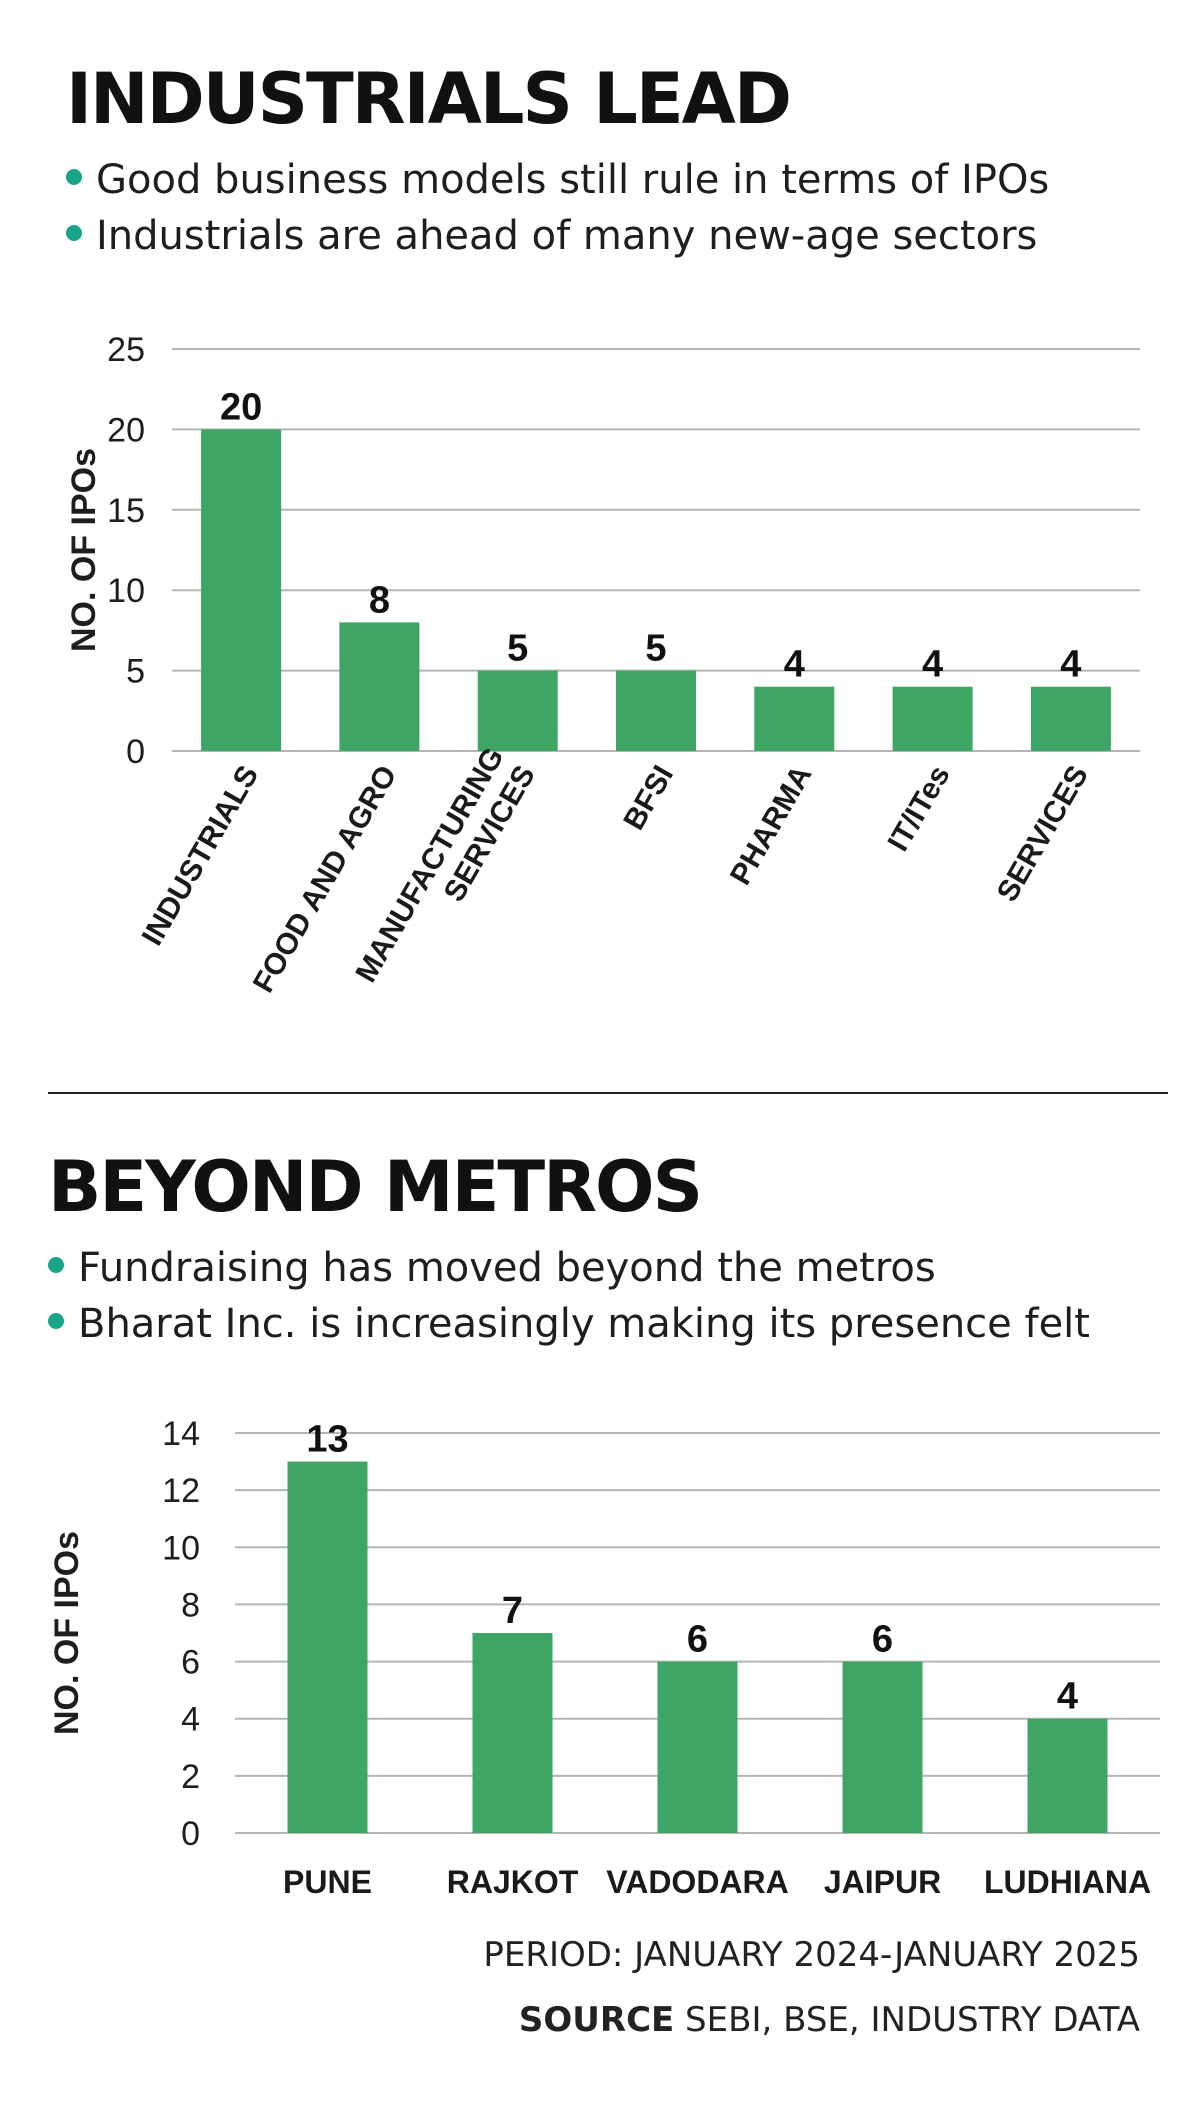  What do you see at coordinates (907, 2020) in the screenshot?
I see `source-text: SEBI, BSE, INDUSTRY DATA` at bounding box center [907, 2020].